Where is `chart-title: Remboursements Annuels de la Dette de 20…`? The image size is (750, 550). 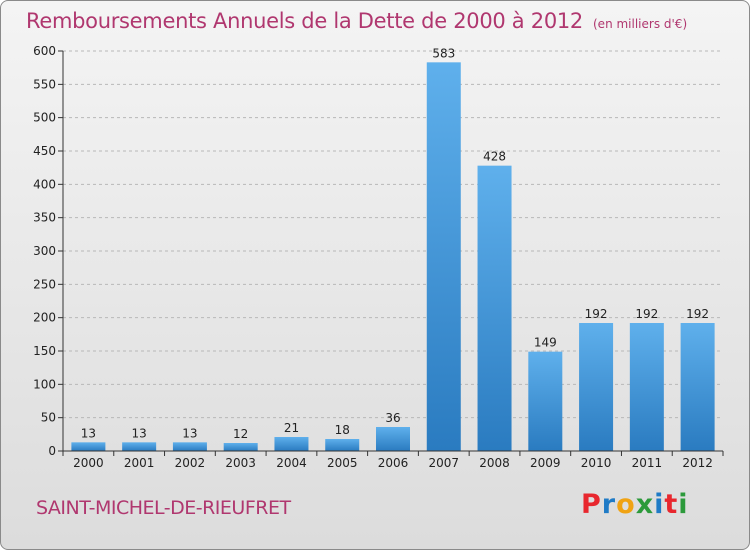 chart-title: Remboursements Annuels de la Dette de 20… is located at coordinates (356, 21).